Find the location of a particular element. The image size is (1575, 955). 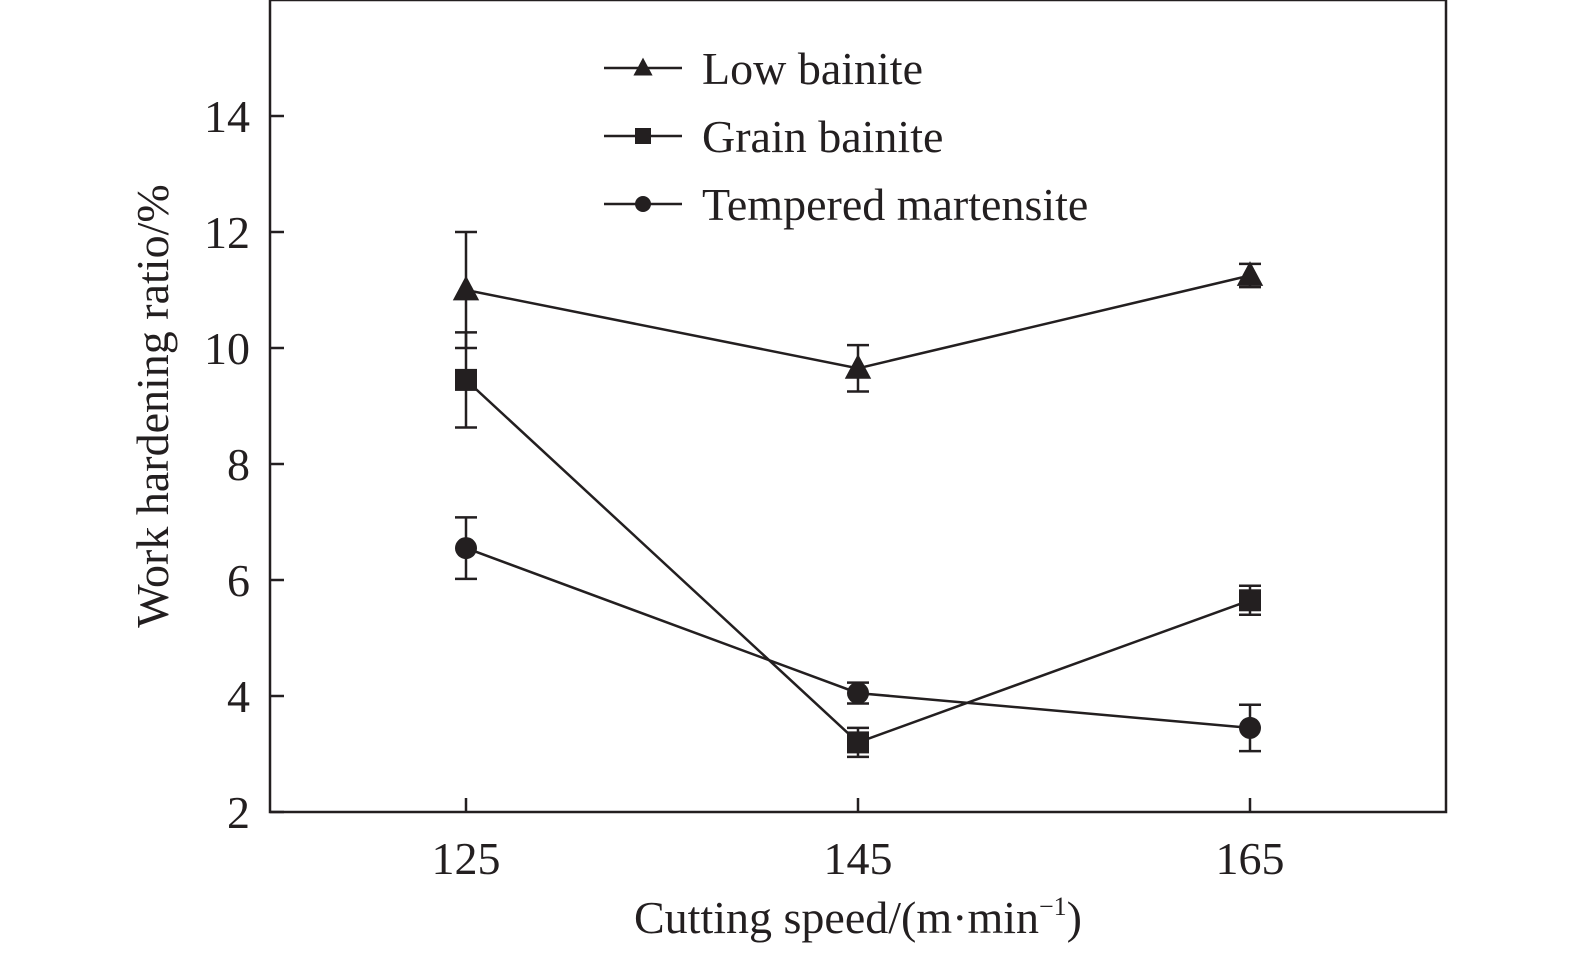

legend-marker-grain-bainite is located at coordinates (643, 136).